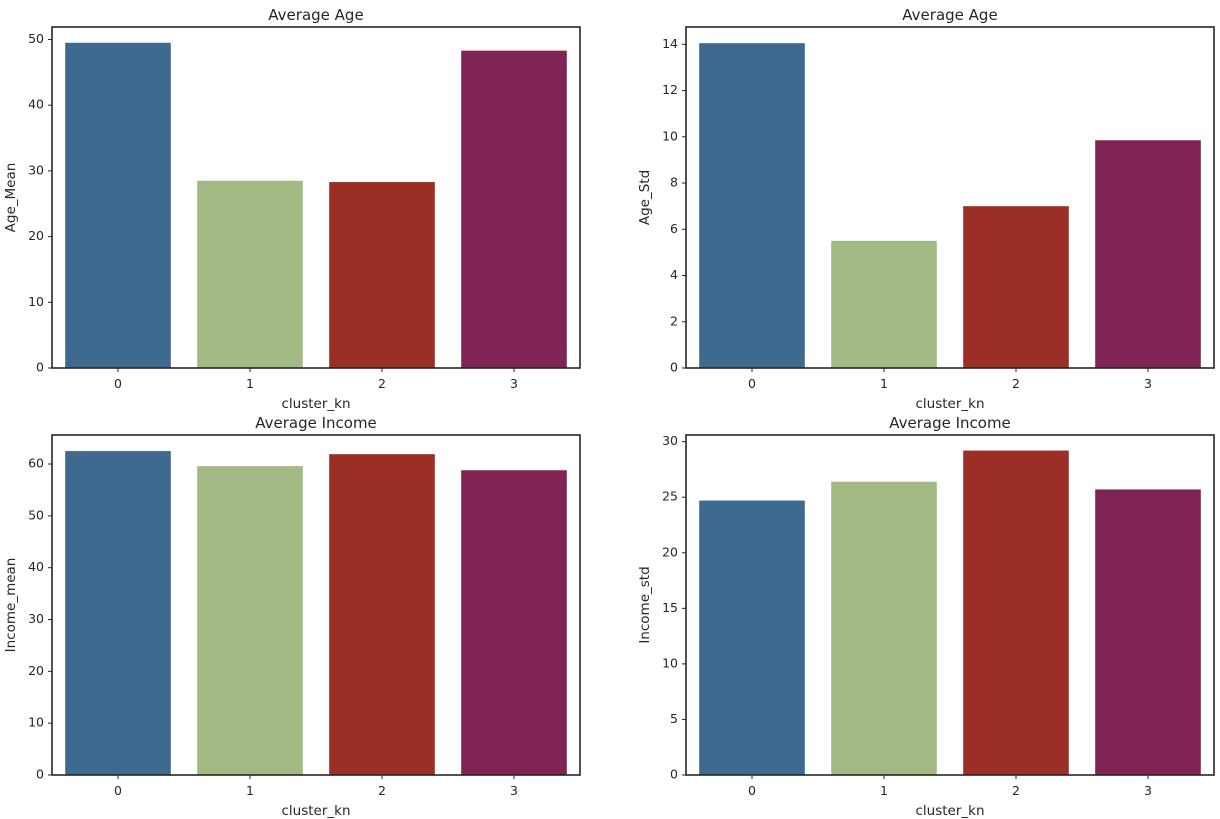 The width and height of the screenshot is (1220, 819). Describe the element at coordinates (11, 605) in the screenshot. I see `y-axis-label: Income_mean` at that location.